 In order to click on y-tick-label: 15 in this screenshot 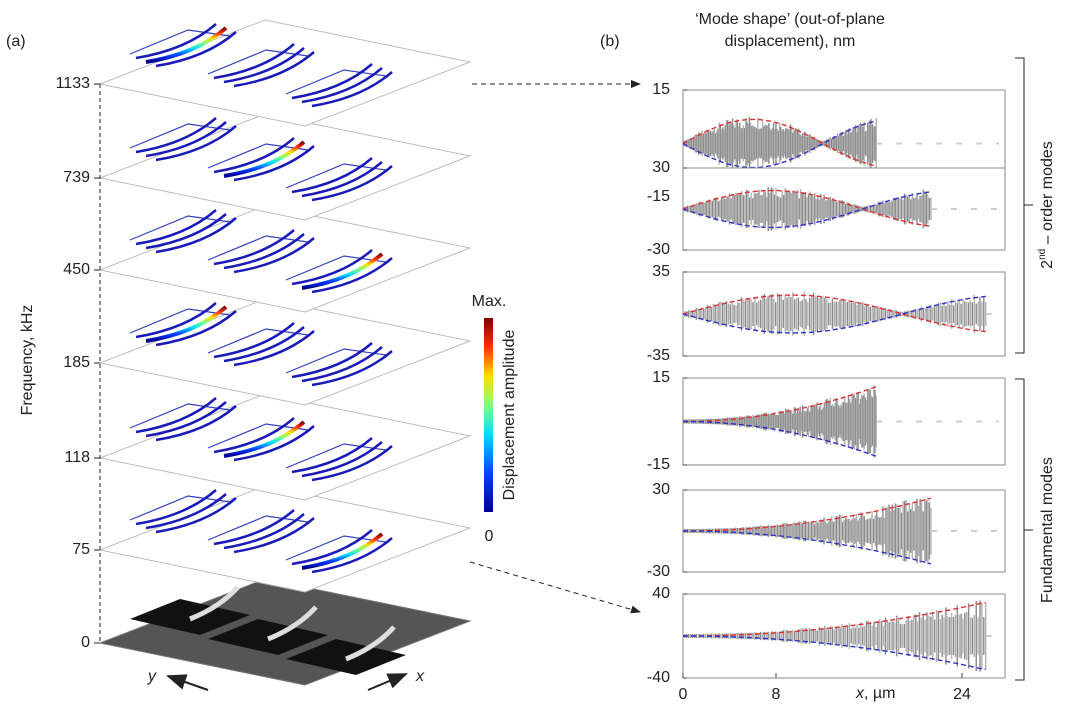, I will do `click(661, 89)`.